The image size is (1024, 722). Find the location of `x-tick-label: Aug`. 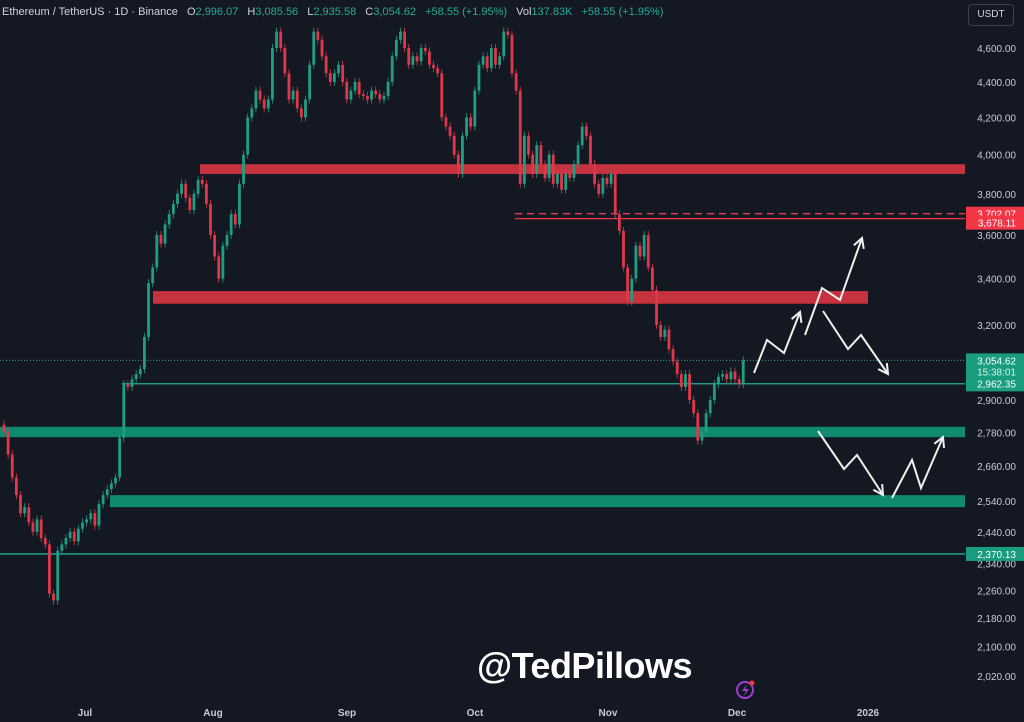

x-tick-label: Aug is located at coordinates (212, 713).